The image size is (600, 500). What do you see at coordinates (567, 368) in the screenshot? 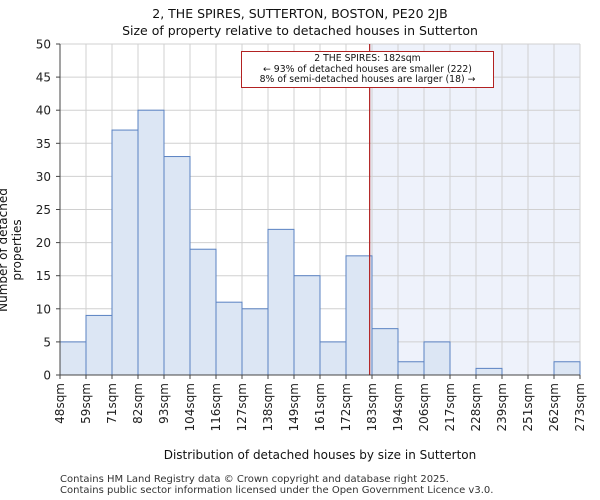
I see `bar-262sqm` at bounding box center [567, 368].